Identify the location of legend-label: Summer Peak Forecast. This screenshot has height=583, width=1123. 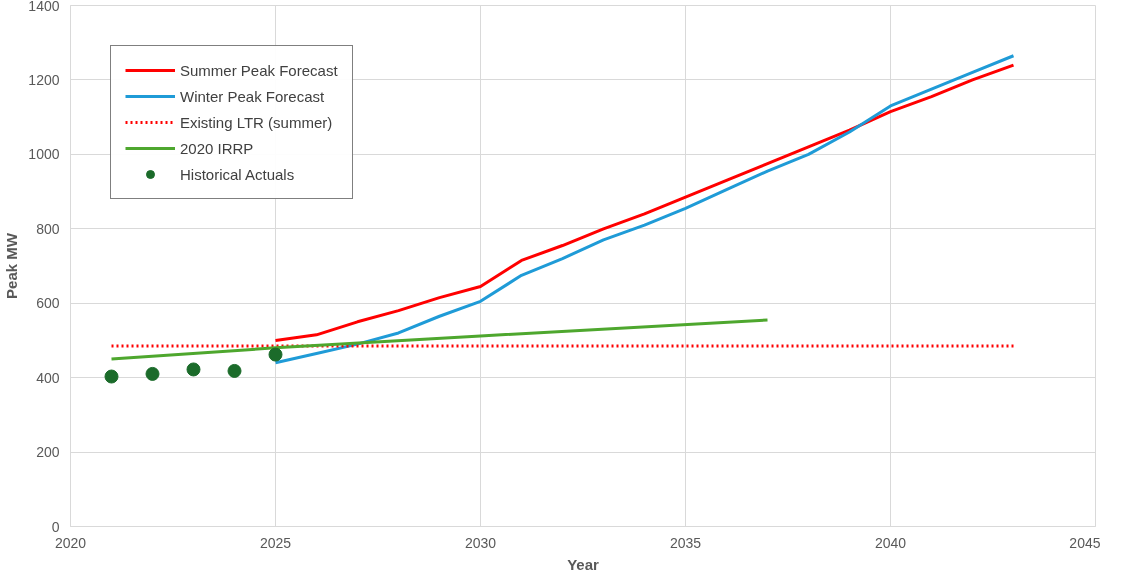
(259, 70).